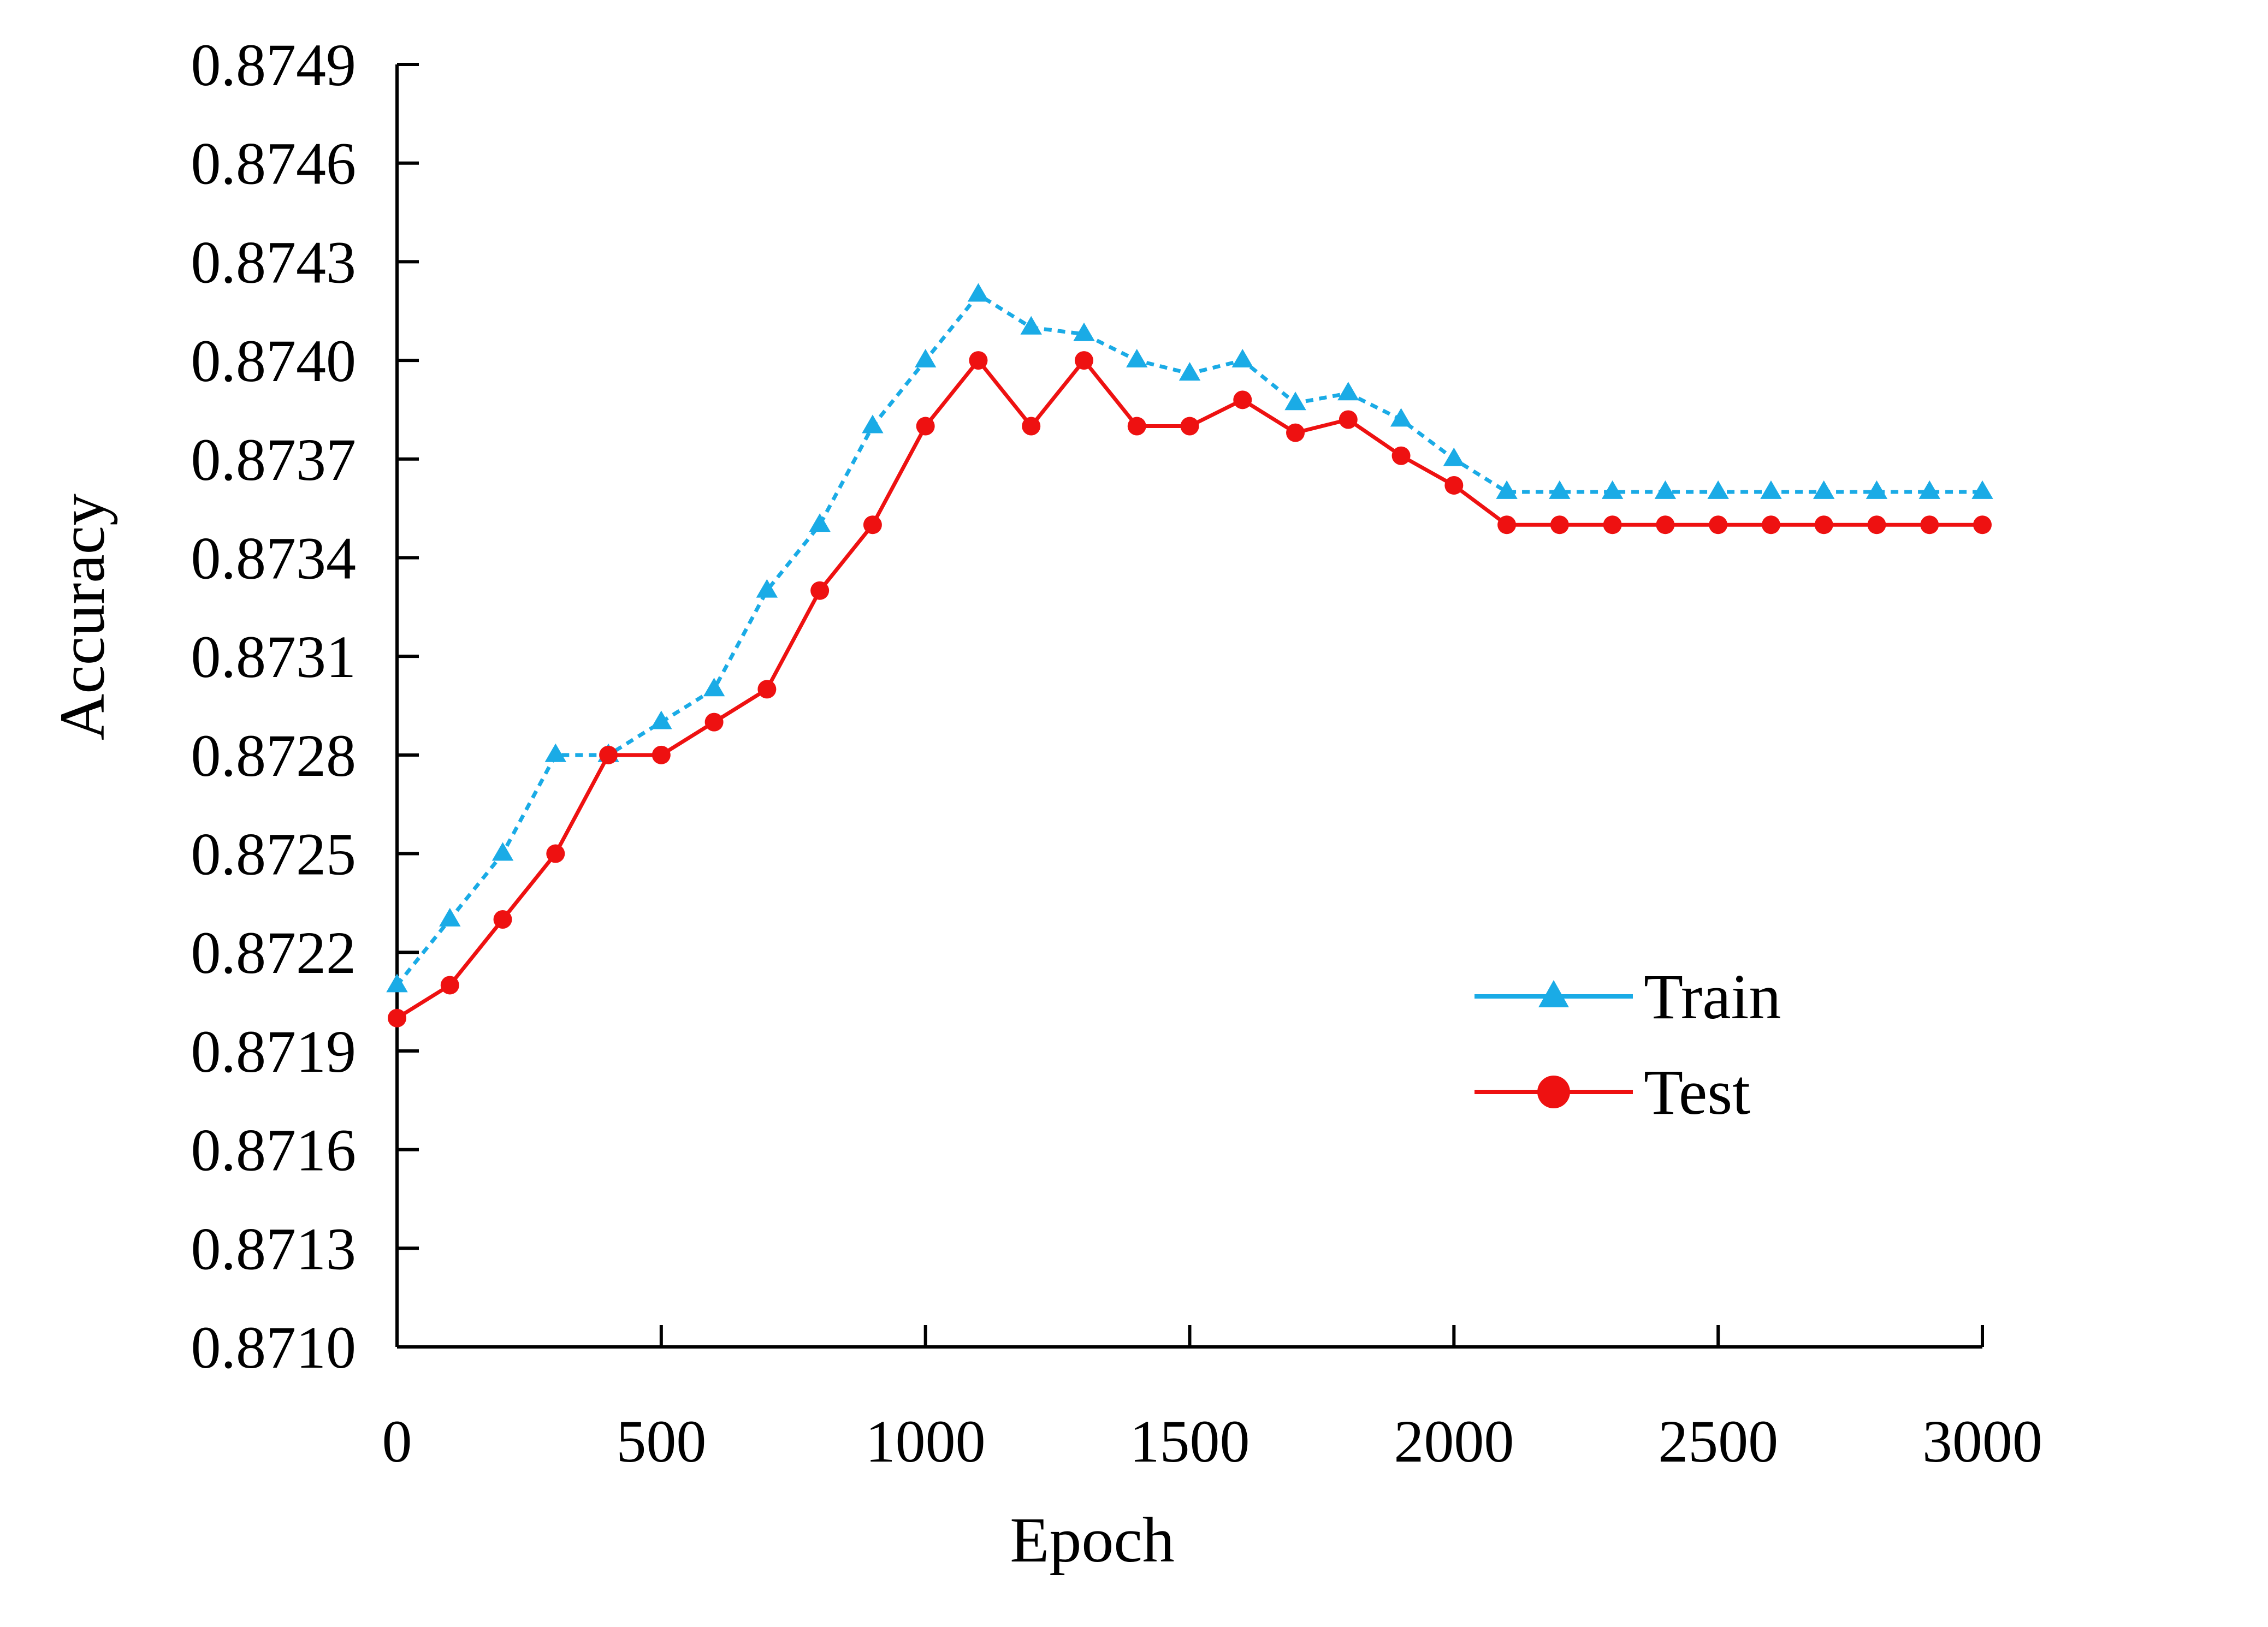 This screenshot has height=1627, width=2268. I want to click on y-tick-label: 0.8728, so click(274, 755).